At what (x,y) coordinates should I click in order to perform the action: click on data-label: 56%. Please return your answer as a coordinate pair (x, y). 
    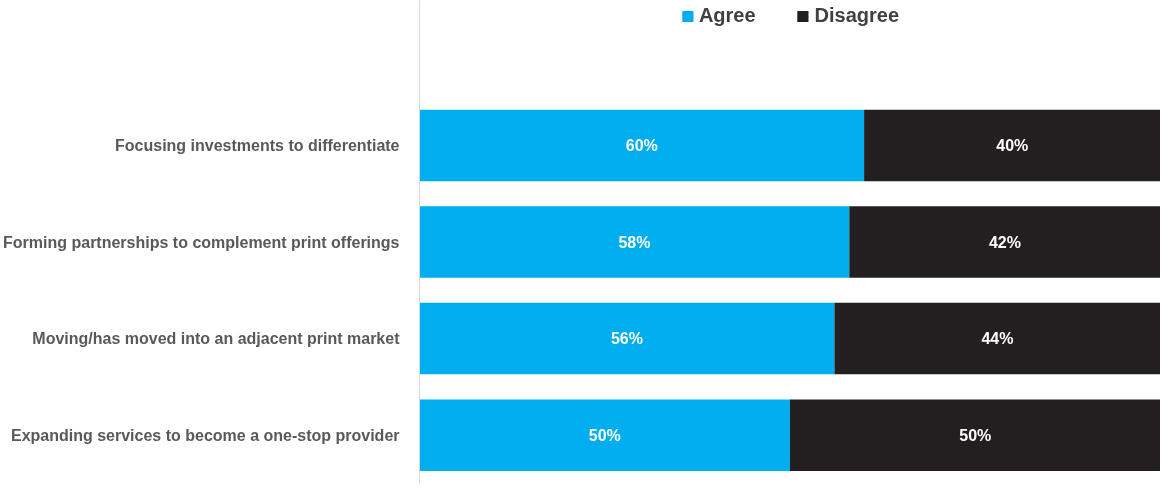
    Looking at the image, I should click on (626, 339).